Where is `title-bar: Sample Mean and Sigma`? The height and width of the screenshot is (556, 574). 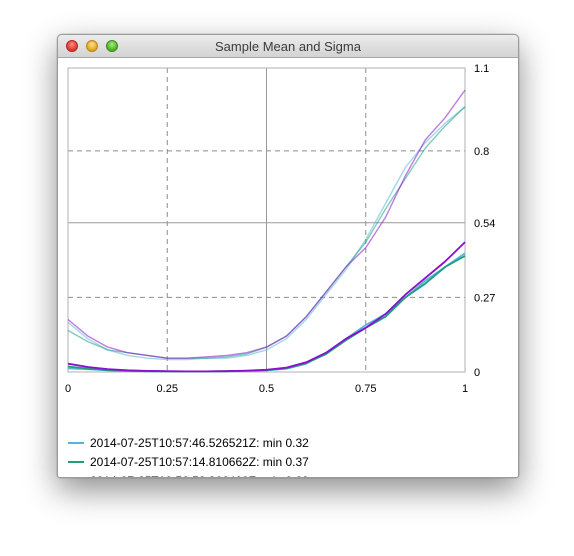 title-bar: Sample Mean and Sigma is located at coordinates (288, 46).